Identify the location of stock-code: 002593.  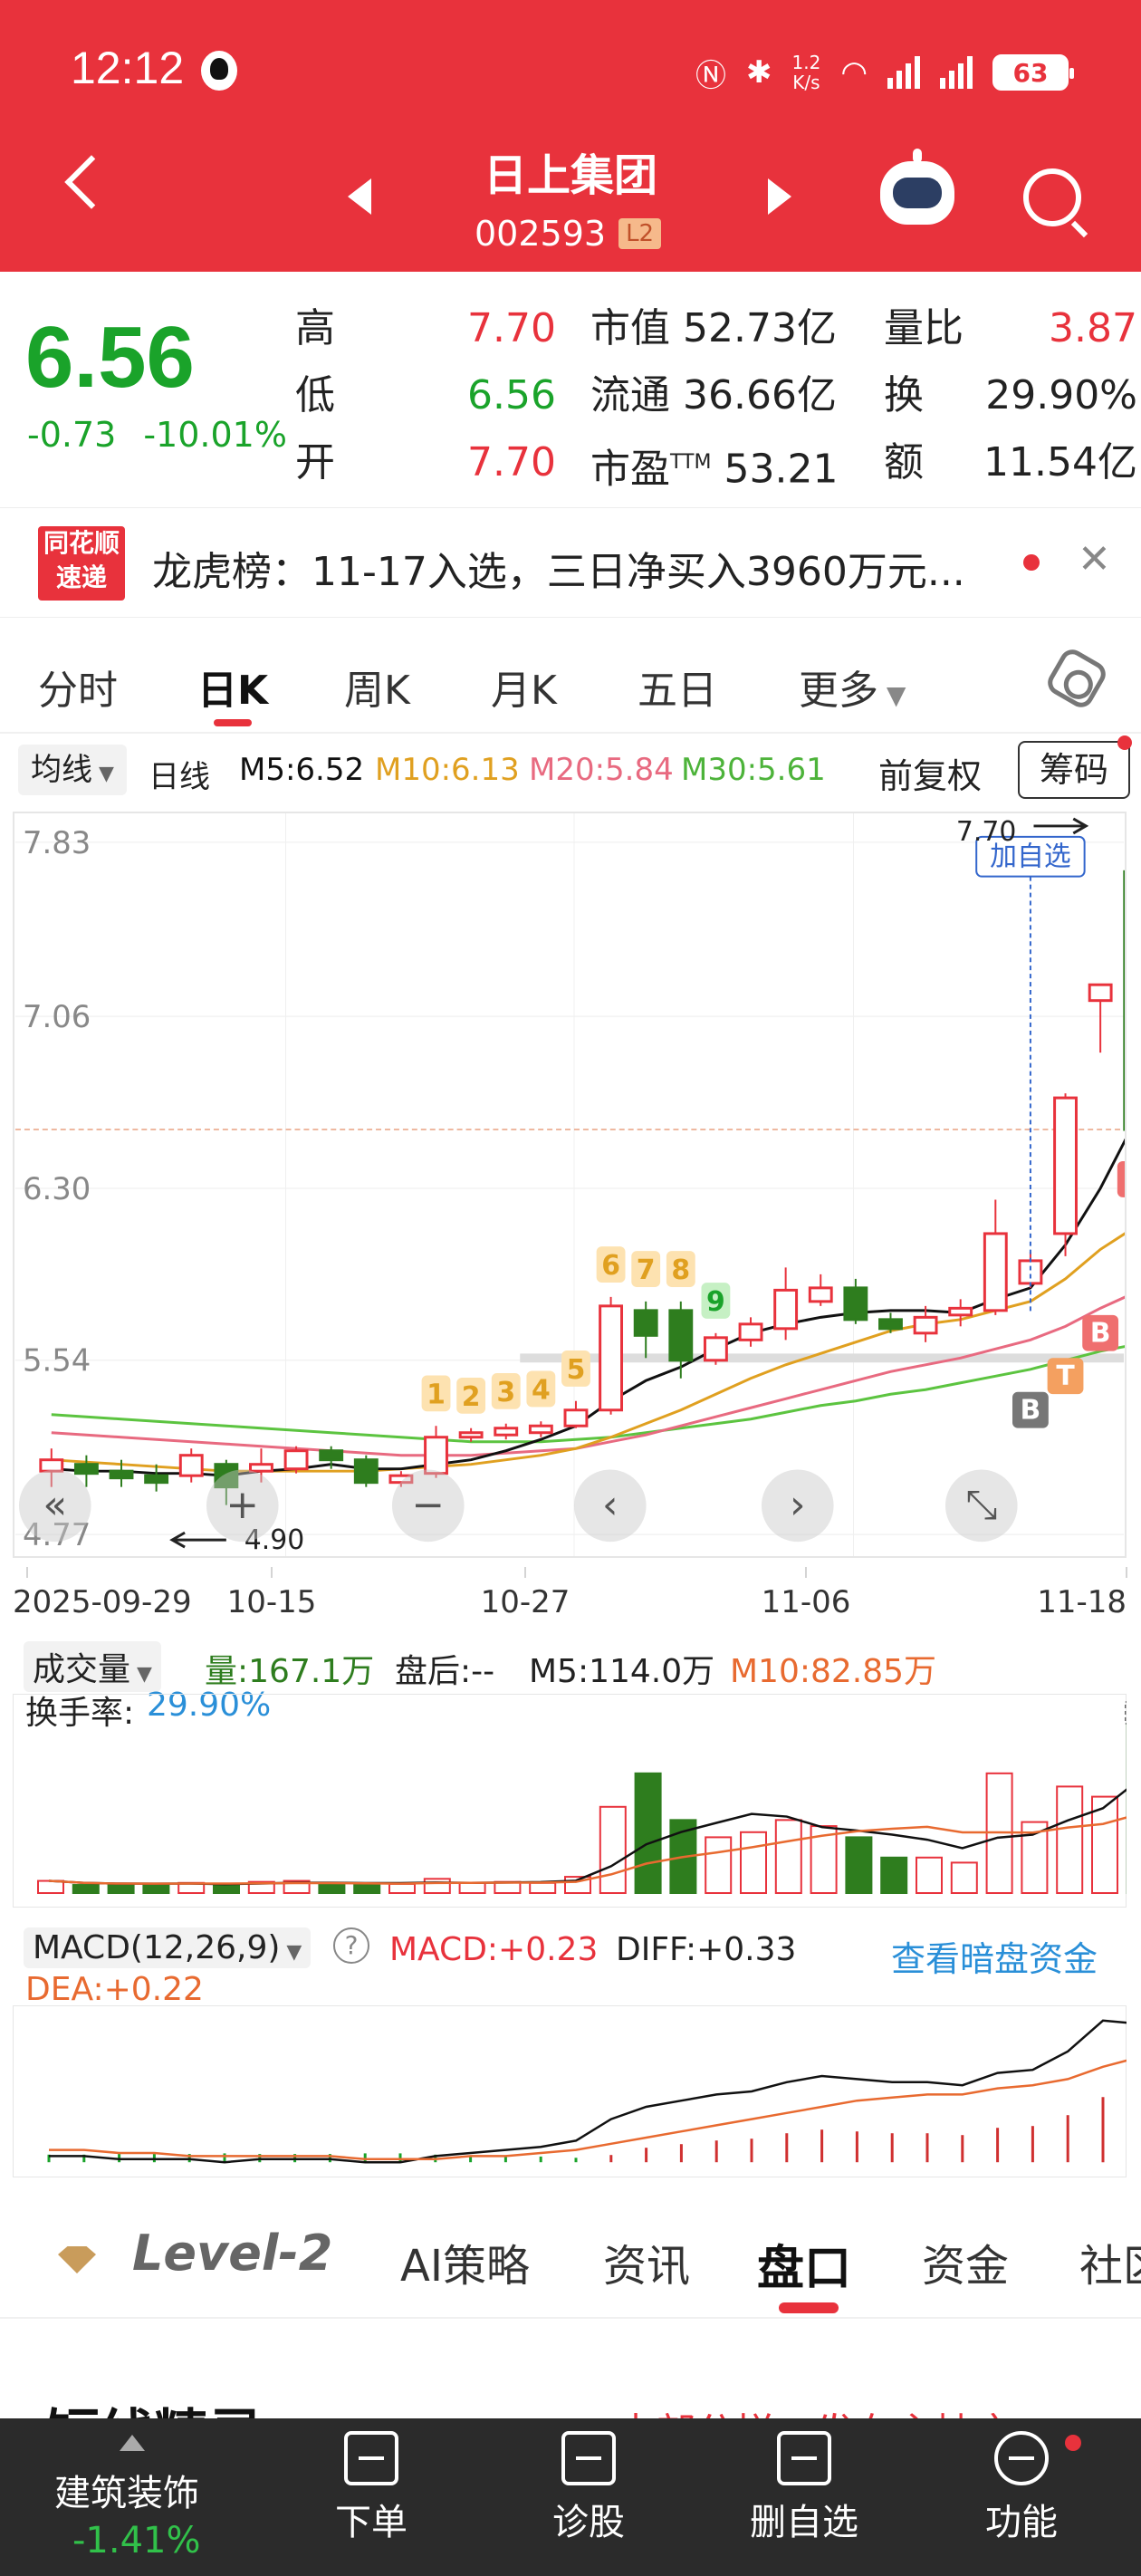
(541, 234).